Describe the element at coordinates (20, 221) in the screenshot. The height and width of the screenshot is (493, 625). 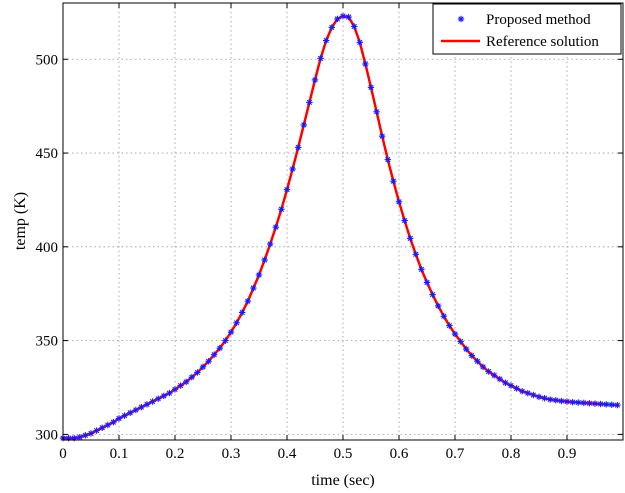
I see `y-axis-label: temp (K)` at that location.